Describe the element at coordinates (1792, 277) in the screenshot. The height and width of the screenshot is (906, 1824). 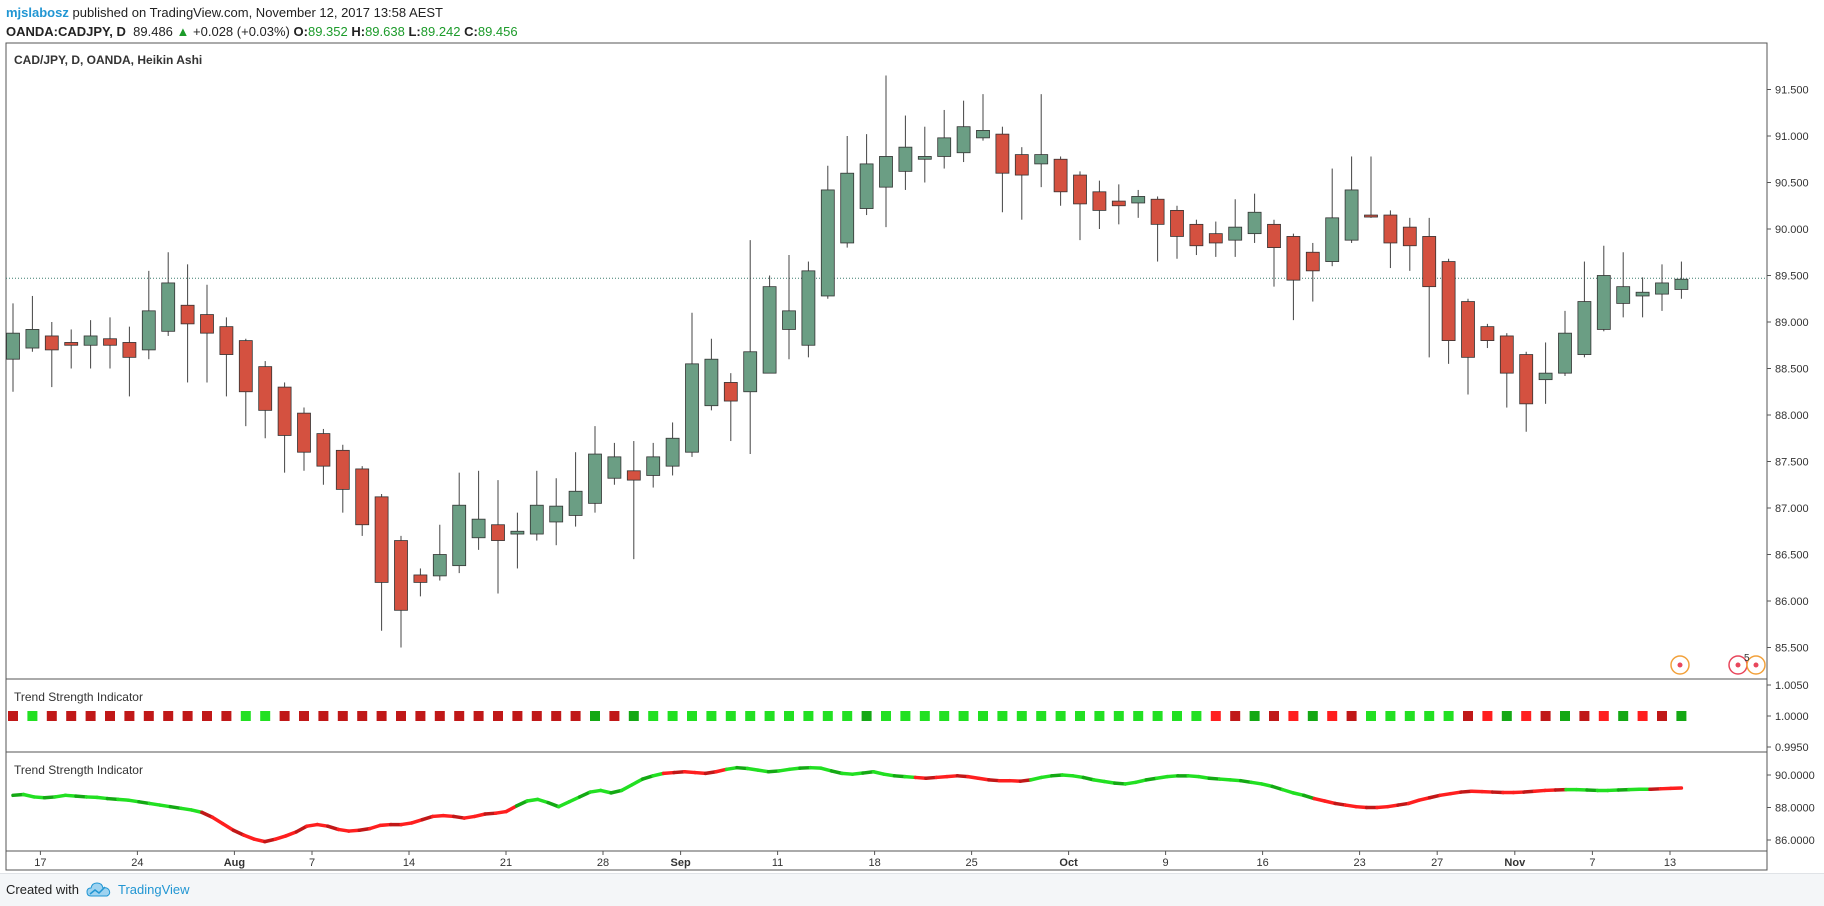
I see `price-tick-label: 89.500` at that location.